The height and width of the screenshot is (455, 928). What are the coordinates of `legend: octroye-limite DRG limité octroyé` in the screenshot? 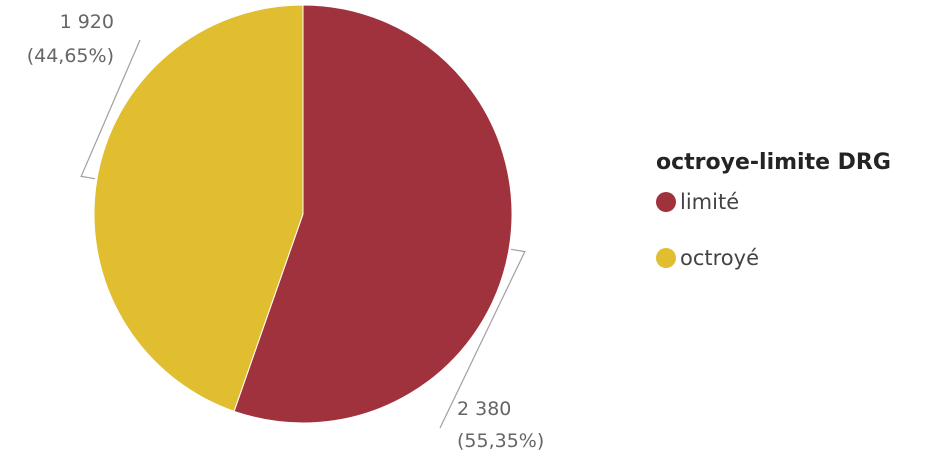 It's located at (773, 224).